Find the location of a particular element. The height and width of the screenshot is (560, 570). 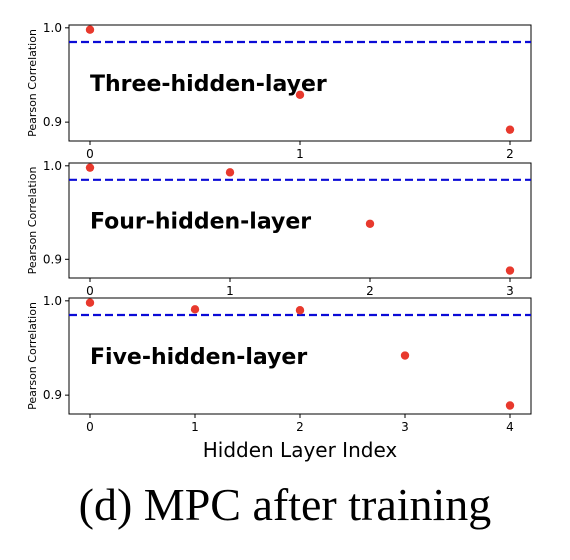

panel-annotation: Four-hidden-layer is located at coordinates (200, 222).